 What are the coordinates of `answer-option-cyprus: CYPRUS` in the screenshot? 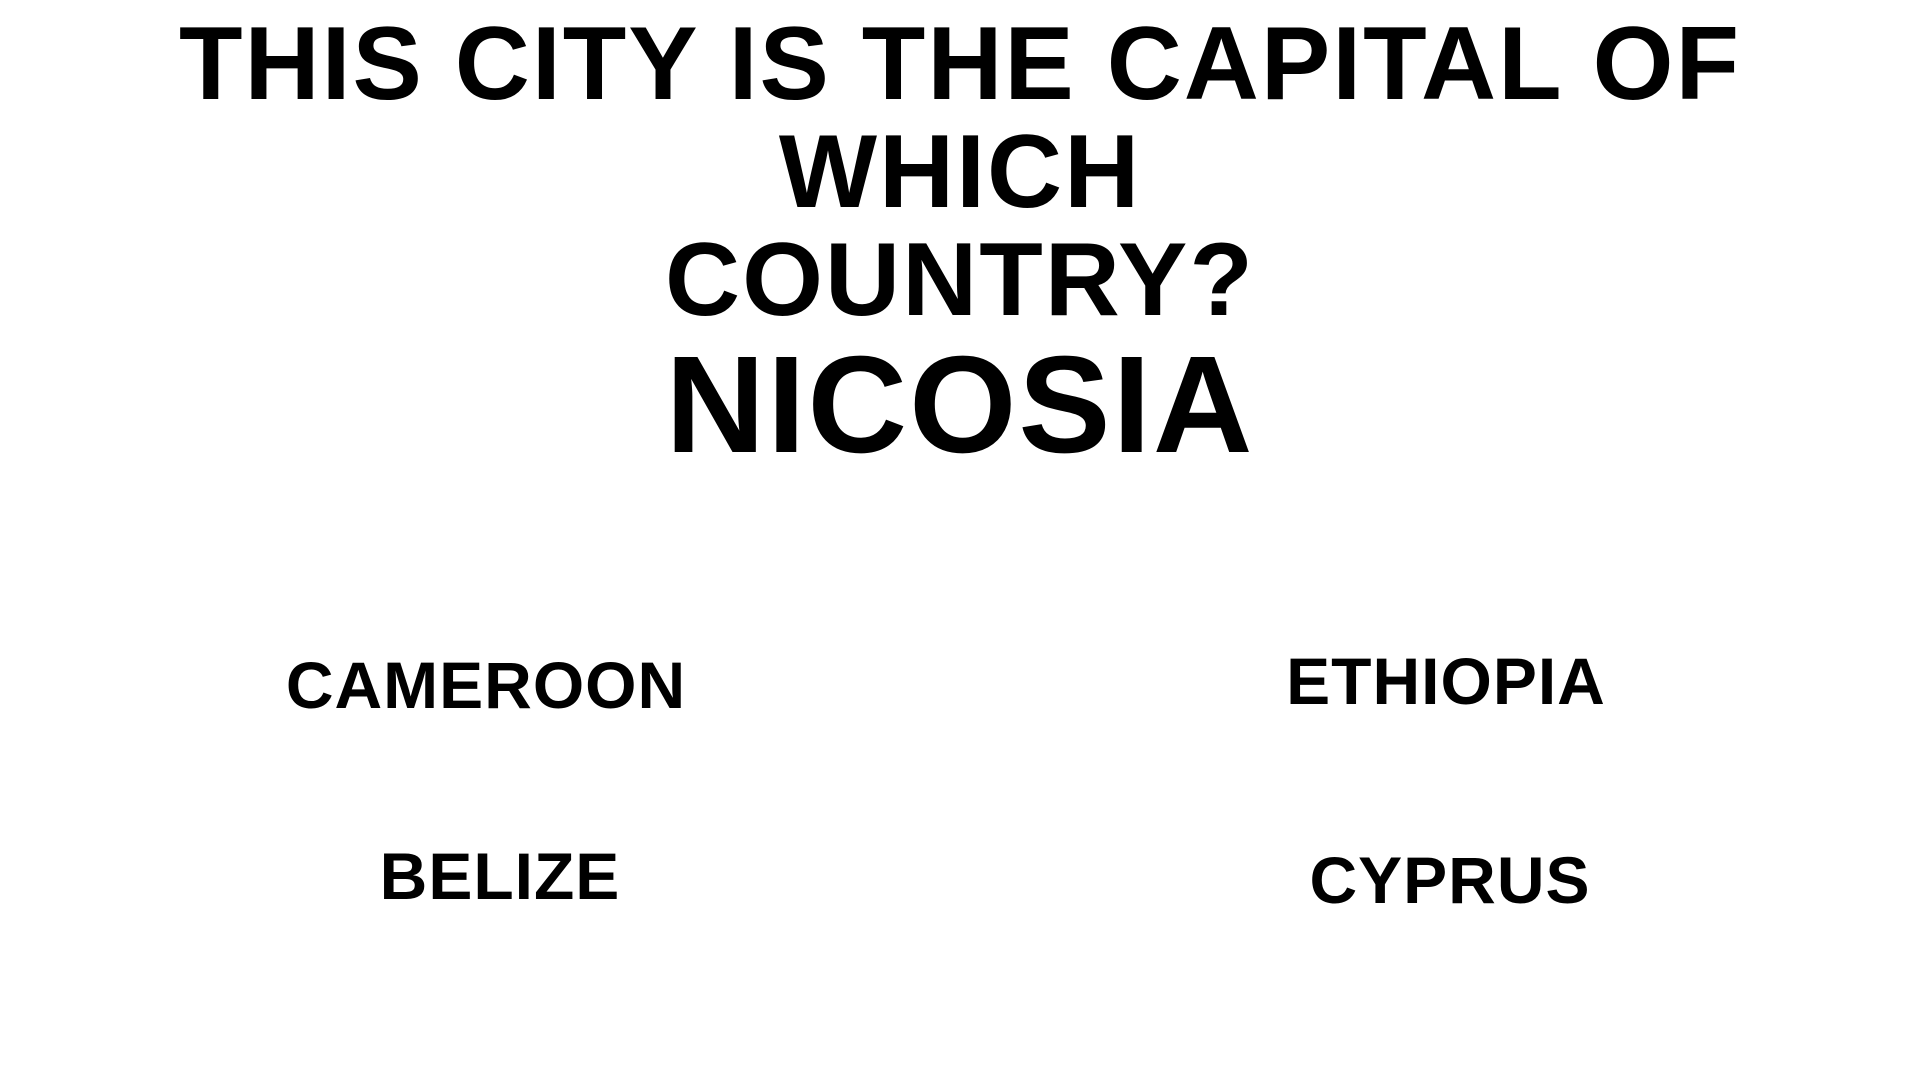 It's located at (1450, 880).